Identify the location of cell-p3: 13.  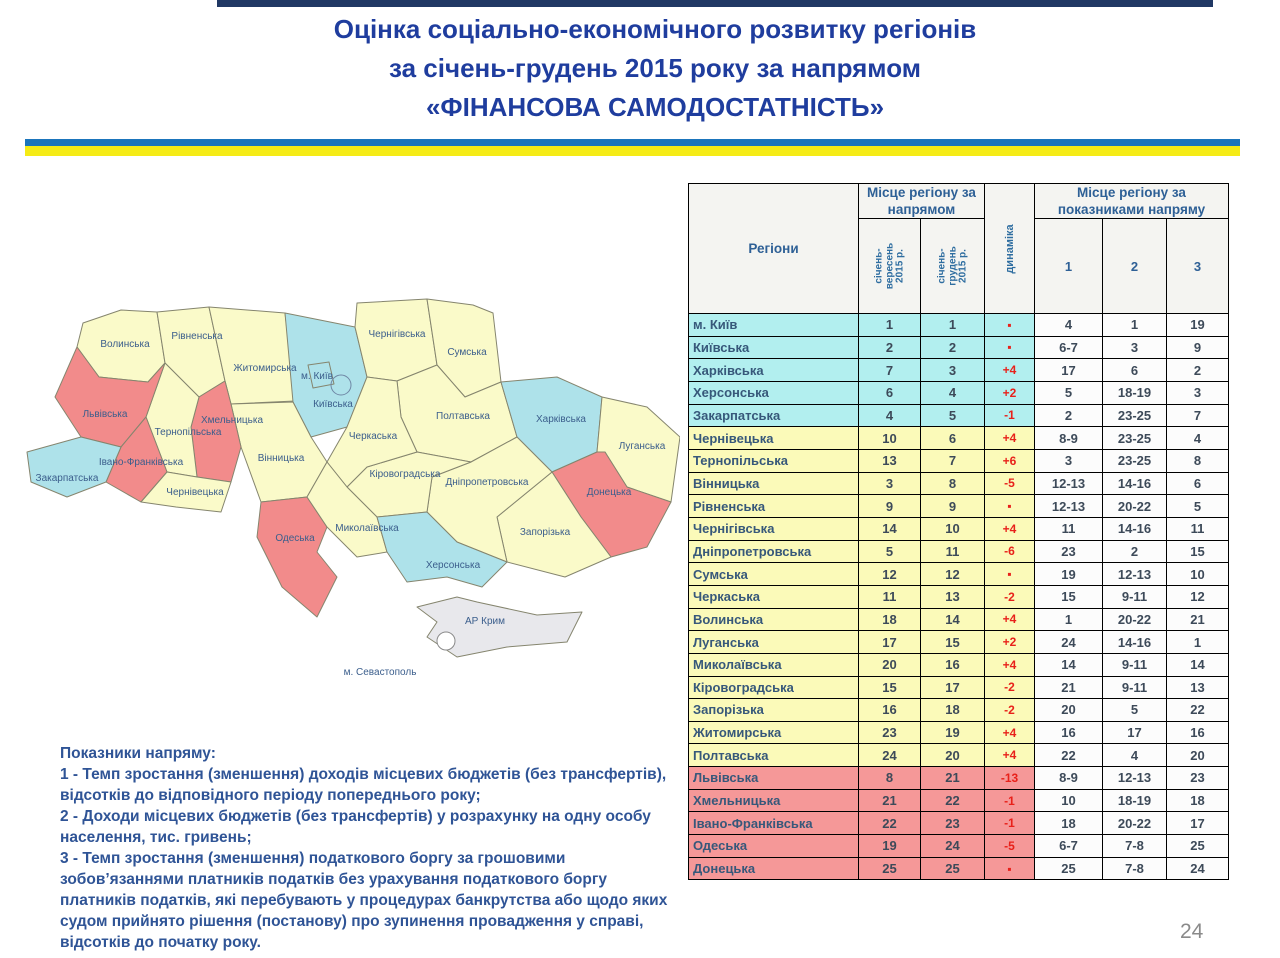
(1197, 687).